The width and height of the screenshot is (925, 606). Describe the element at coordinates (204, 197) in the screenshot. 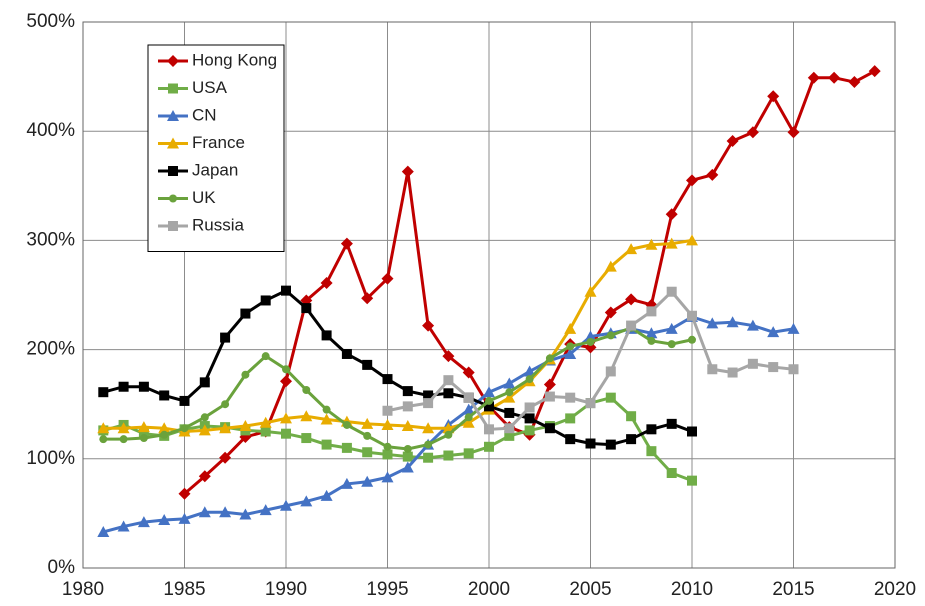

I see `legend-label: UK` at that location.